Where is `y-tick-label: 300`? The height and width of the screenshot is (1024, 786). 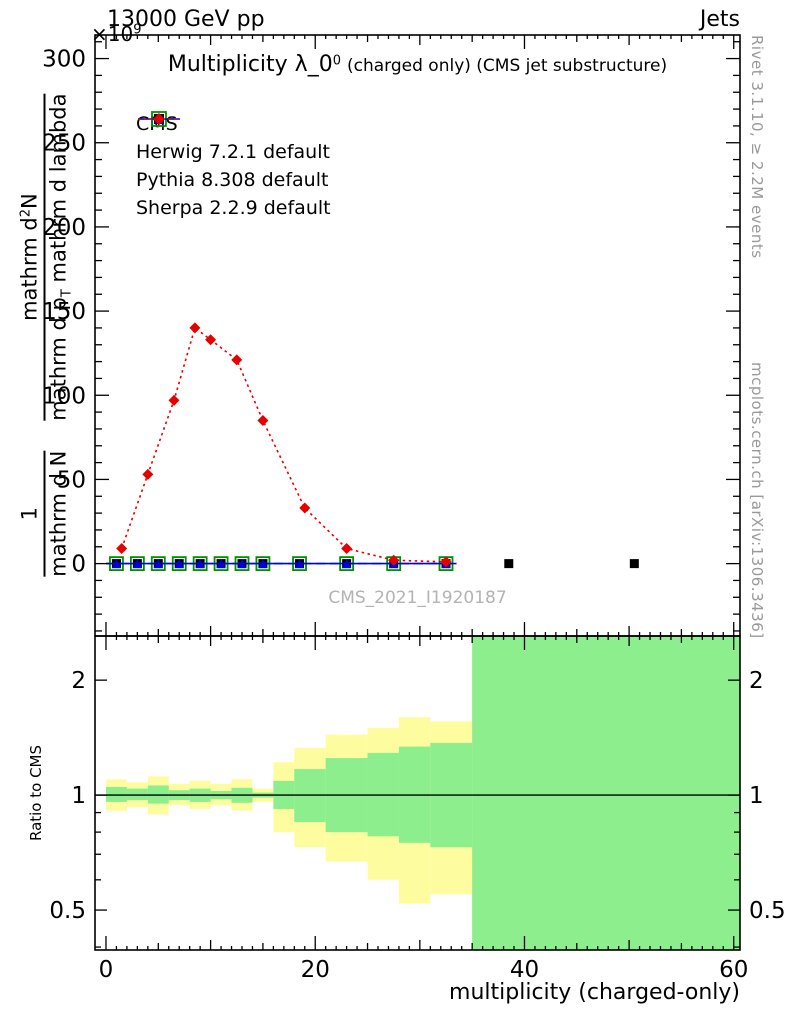
y-tick-label: 300 is located at coordinates (64, 60).